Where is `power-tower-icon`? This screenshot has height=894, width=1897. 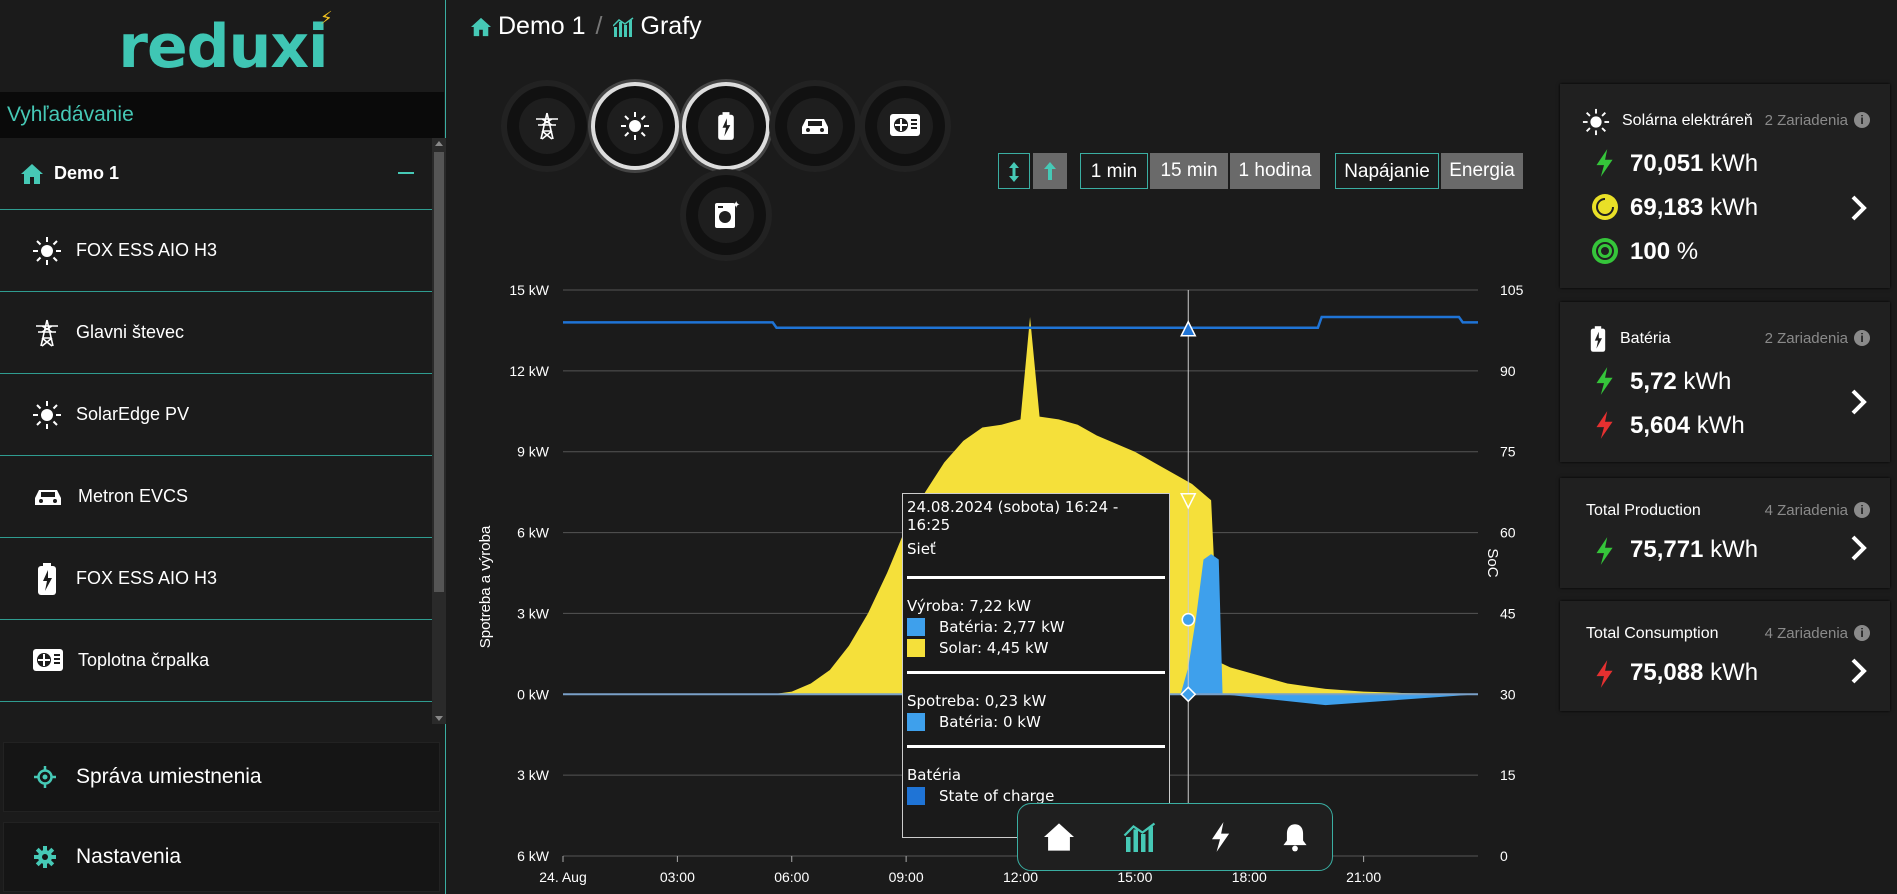
power-tower-icon is located at coordinates (547, 126).